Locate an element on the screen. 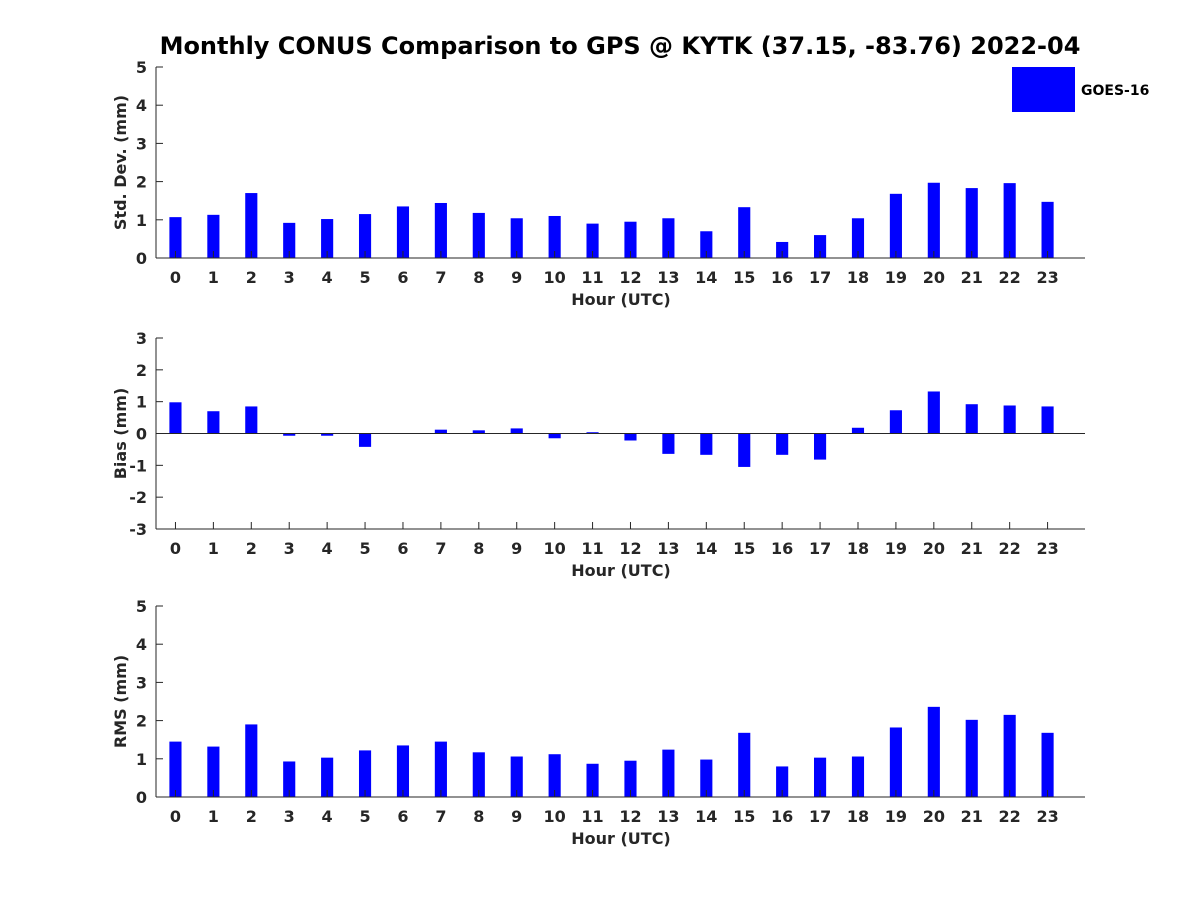 Image resolution: width=1200 pixels, height=900 pixels. x-tick-label: 5 is located at coordinates (364, 548).